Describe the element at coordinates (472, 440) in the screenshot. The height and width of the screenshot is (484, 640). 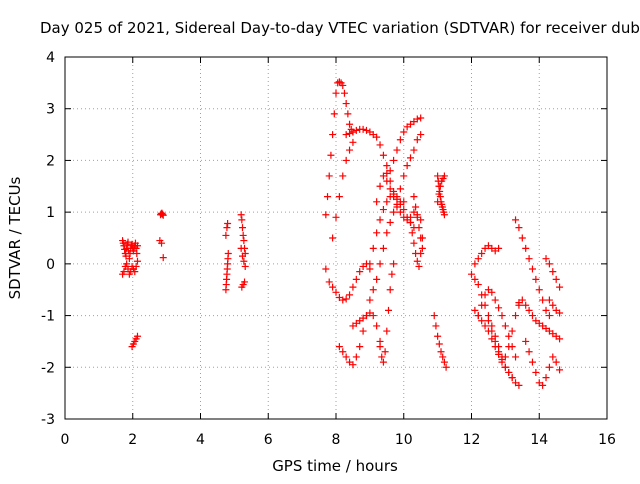
I see `x-tick-label: 12` at that location.